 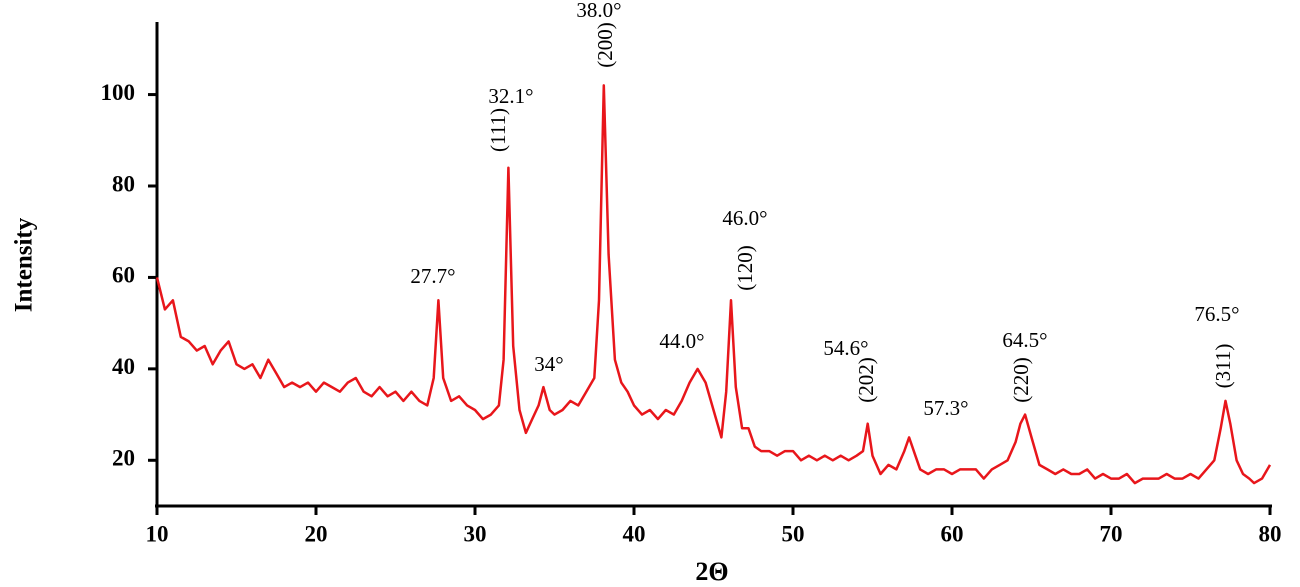 I want to click on peak-angle: 46.0°, so click(x=744, y=218).